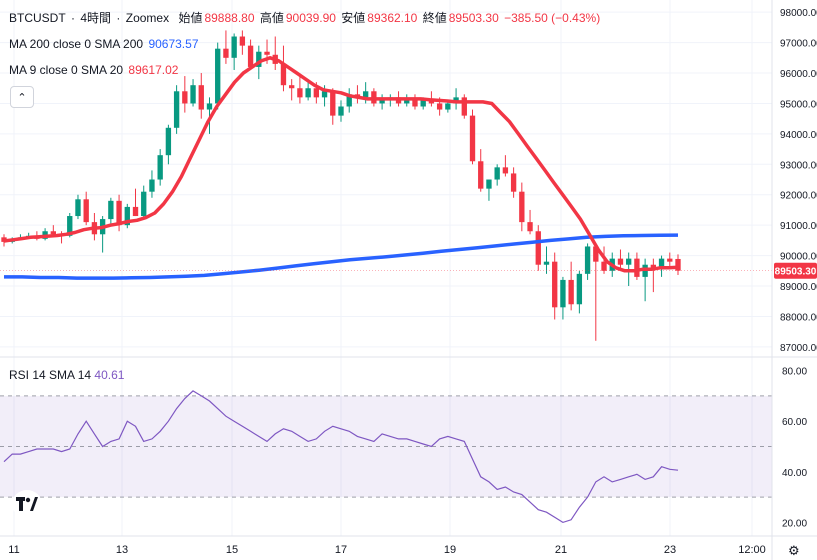 The height and width of the screenshot is (560, 817). Describe the element at coordinates (341, 550) in the screenshot. I see `time-tick-label: 17` at that location.